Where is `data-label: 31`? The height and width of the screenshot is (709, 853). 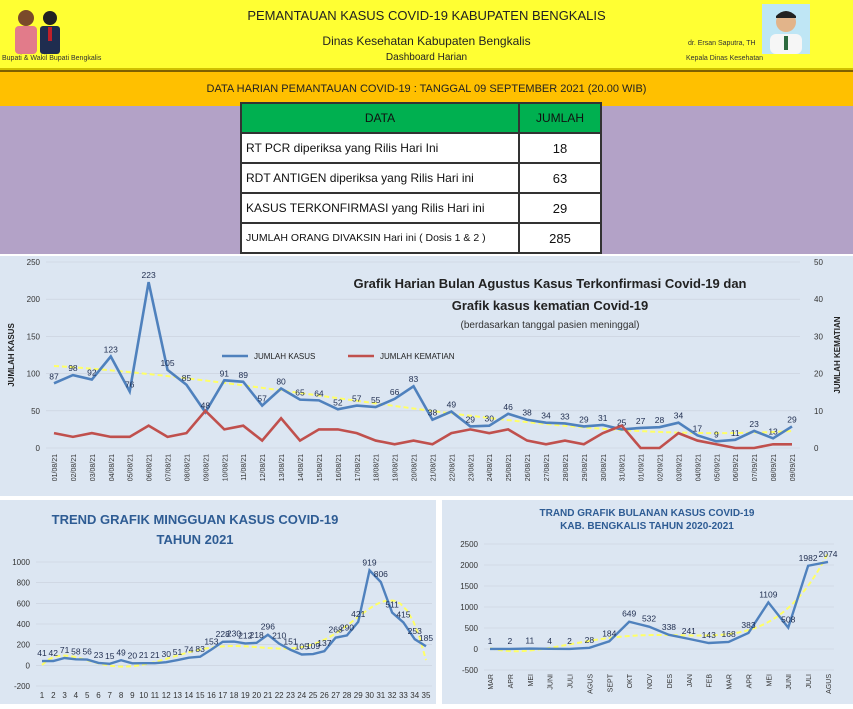
data-label: 31 is located at coordinates (603, 418).